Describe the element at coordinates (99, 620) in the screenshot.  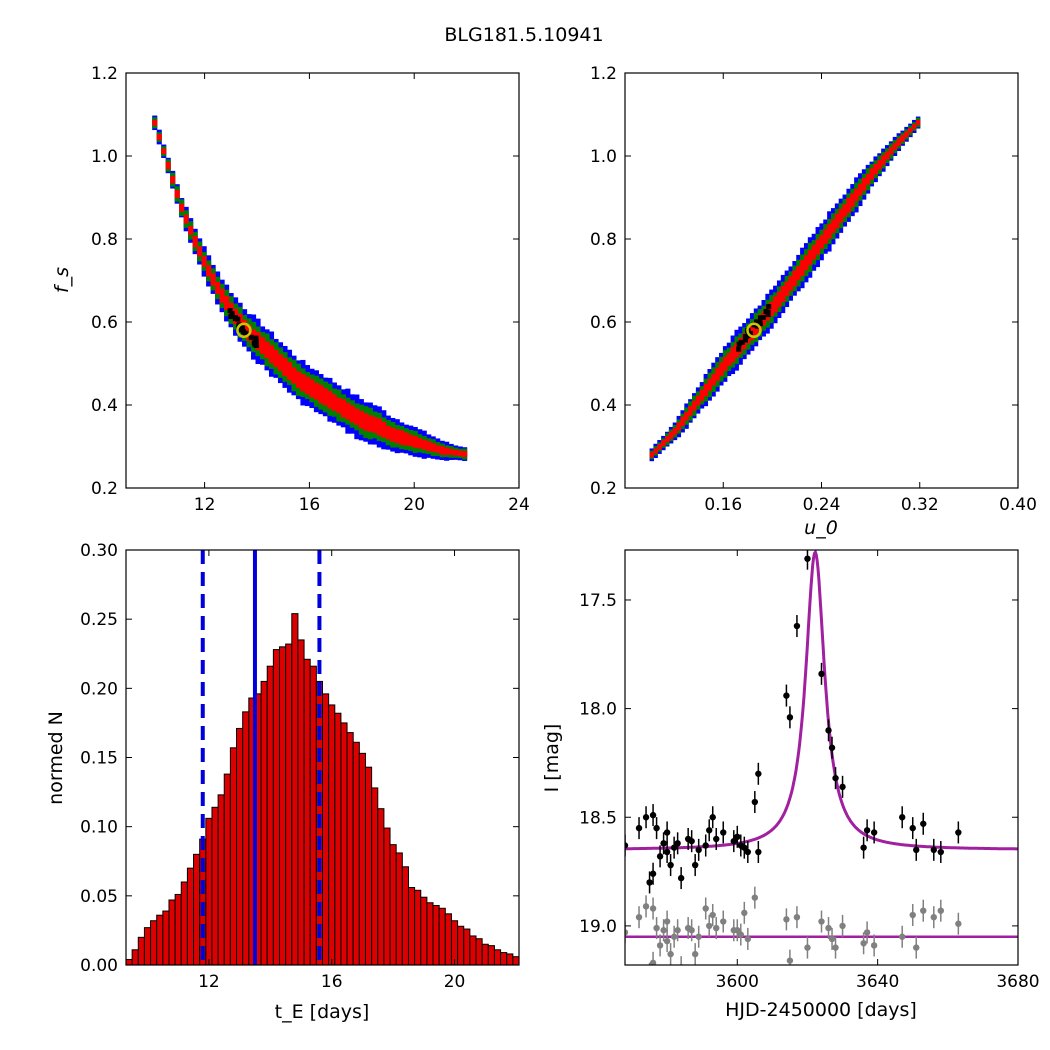
I see `p3-ytick-label: 0.25` at that location.